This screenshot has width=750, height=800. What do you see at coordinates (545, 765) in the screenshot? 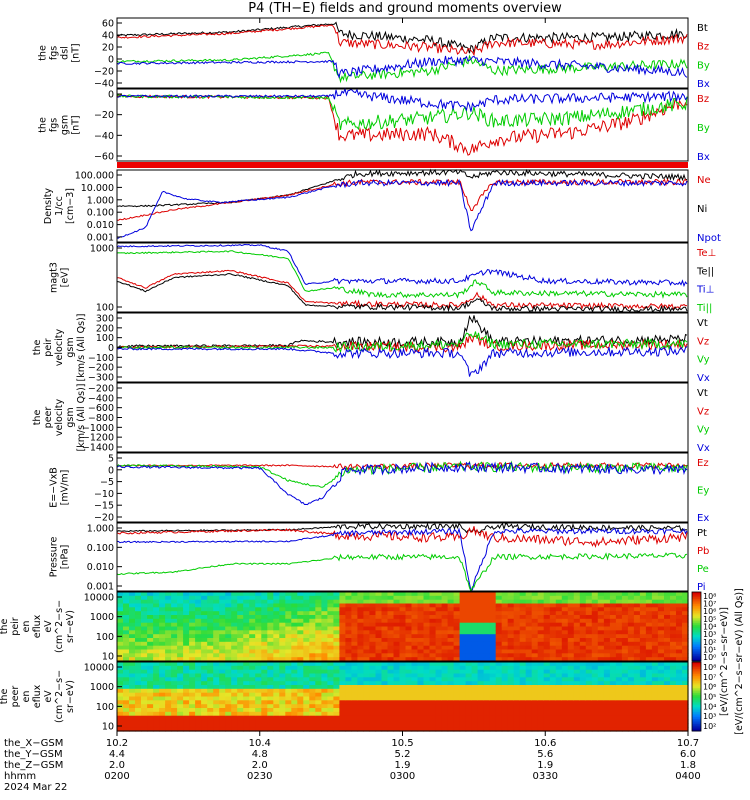
I see `ephemeris-value: 1.9` at bounding box center [545, 765].